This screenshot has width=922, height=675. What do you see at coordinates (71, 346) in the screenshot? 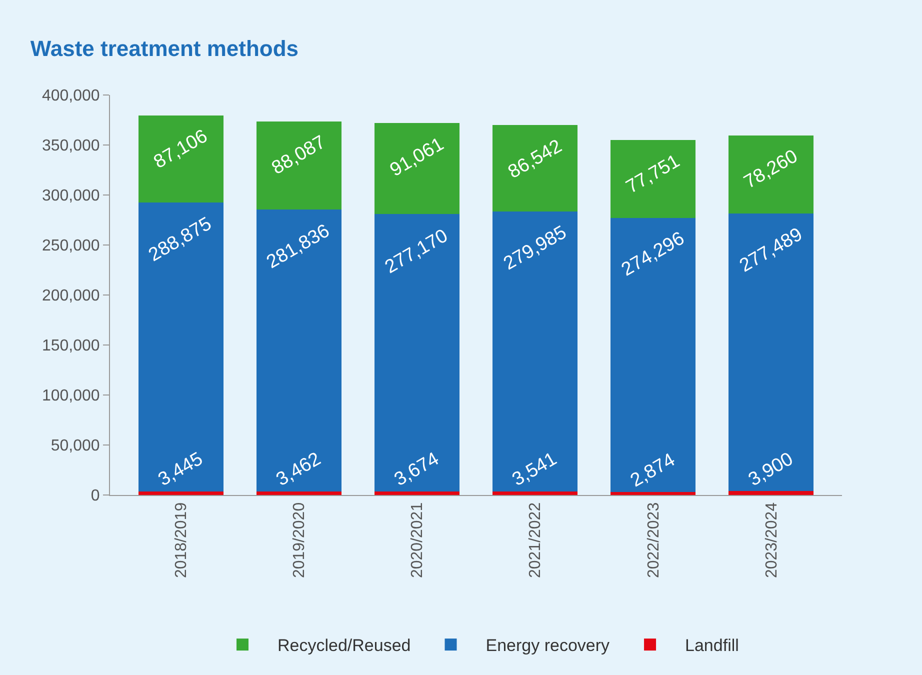
I see `y-tick-label: 150,000` at bounding box center [71, 346].